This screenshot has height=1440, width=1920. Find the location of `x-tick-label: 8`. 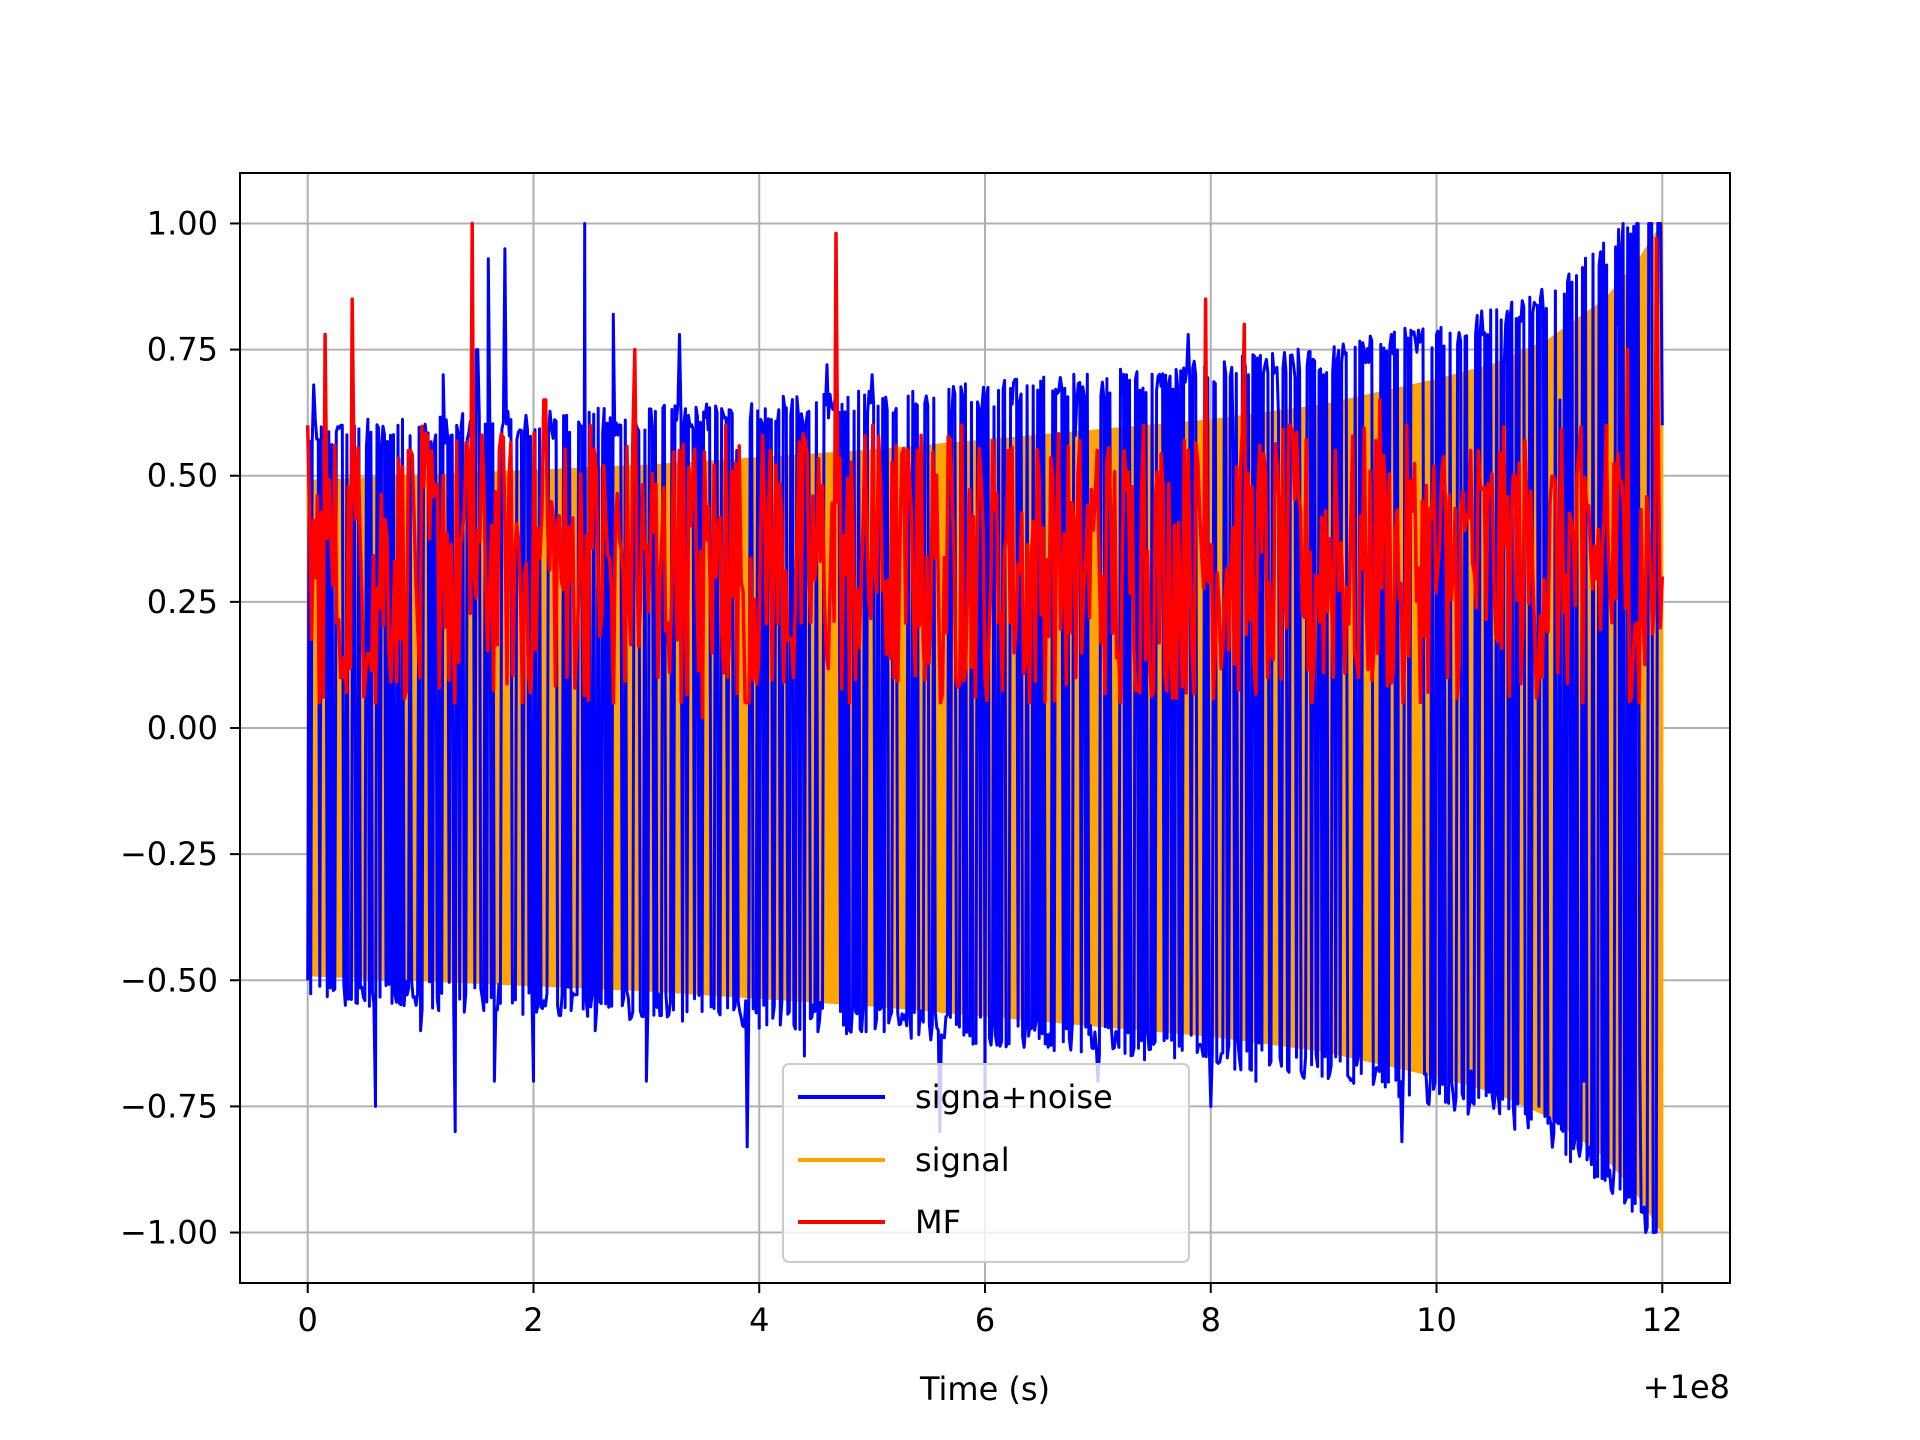

x-tick-label: 8 is located at coordinates (1211, 1320).